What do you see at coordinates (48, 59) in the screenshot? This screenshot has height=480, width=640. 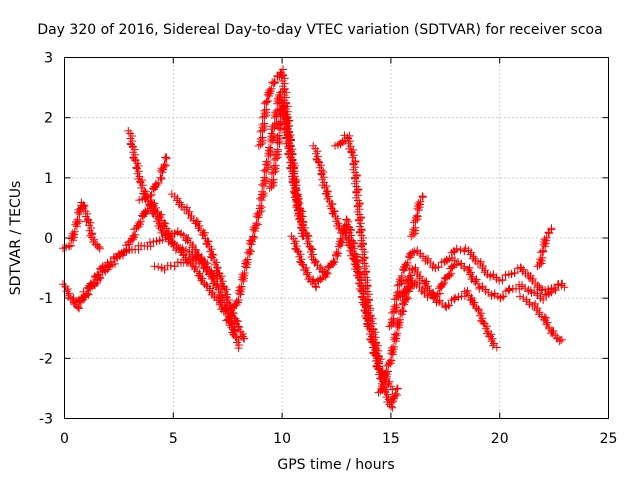 I see `y-tick-label: 3` at bounding box center [48, 59].